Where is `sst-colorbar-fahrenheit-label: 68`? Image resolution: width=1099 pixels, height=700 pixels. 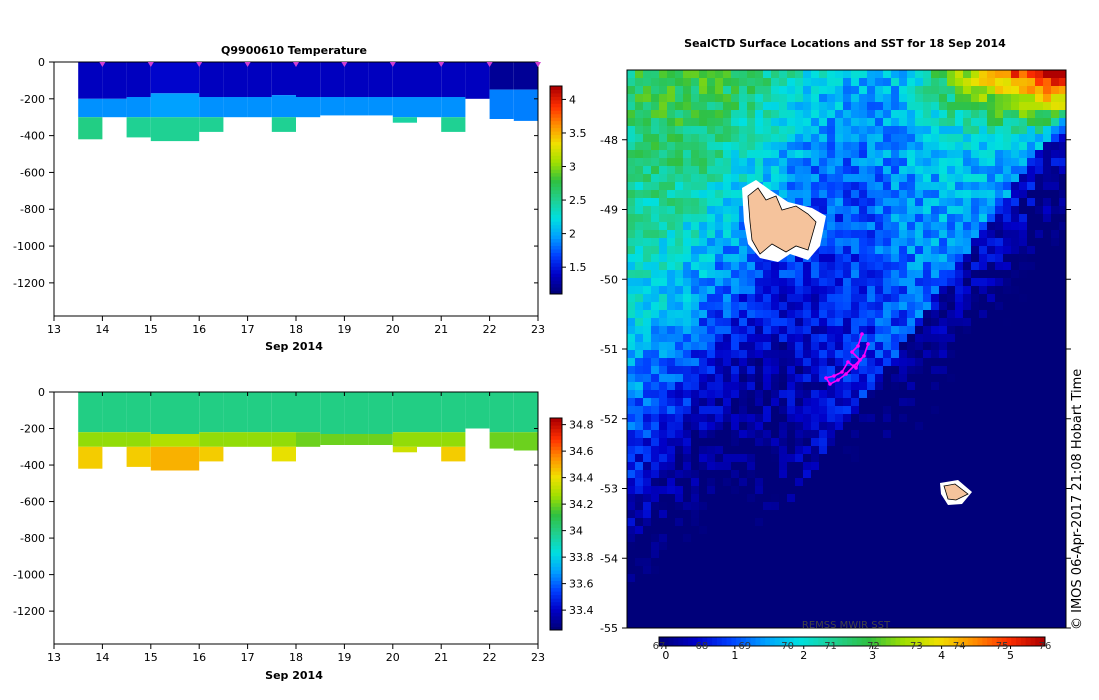 sst-colorbar-fahrenheit-label: 68 is located at coordinates (702, 646).